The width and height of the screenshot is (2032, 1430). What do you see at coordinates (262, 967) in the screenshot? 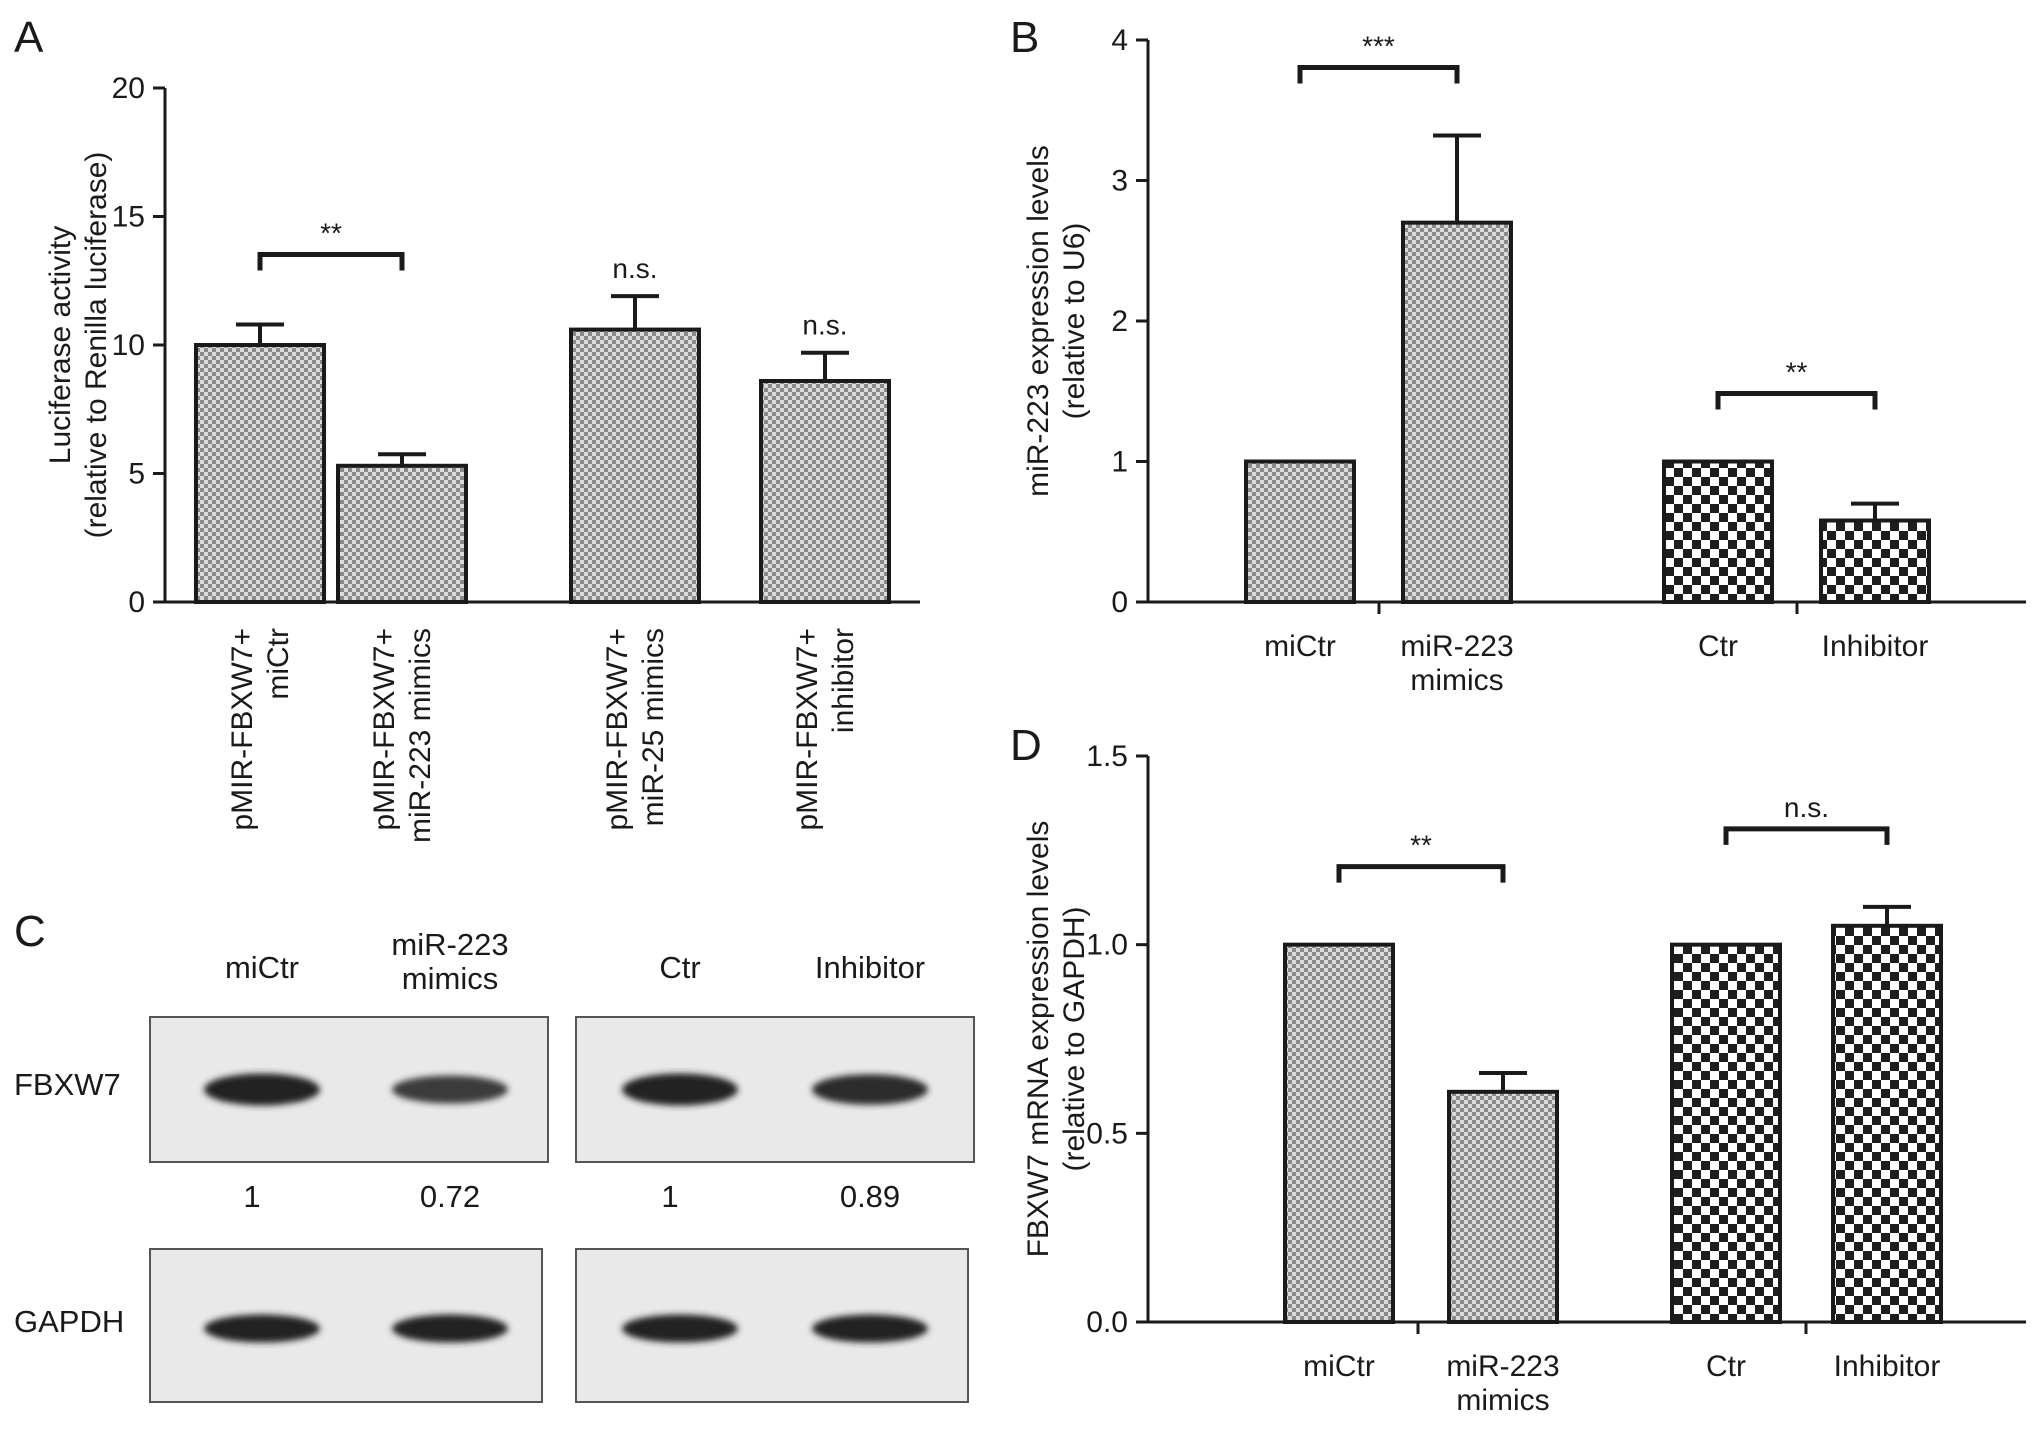
I see `blot-lane-label: miCtr` at bounding box center [262, 967].